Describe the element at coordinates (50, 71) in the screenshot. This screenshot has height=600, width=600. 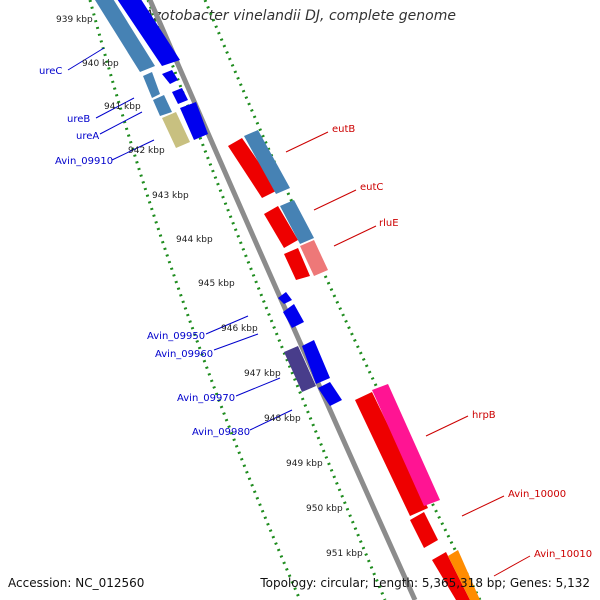
I see `label-ureC: ureC` at that location.